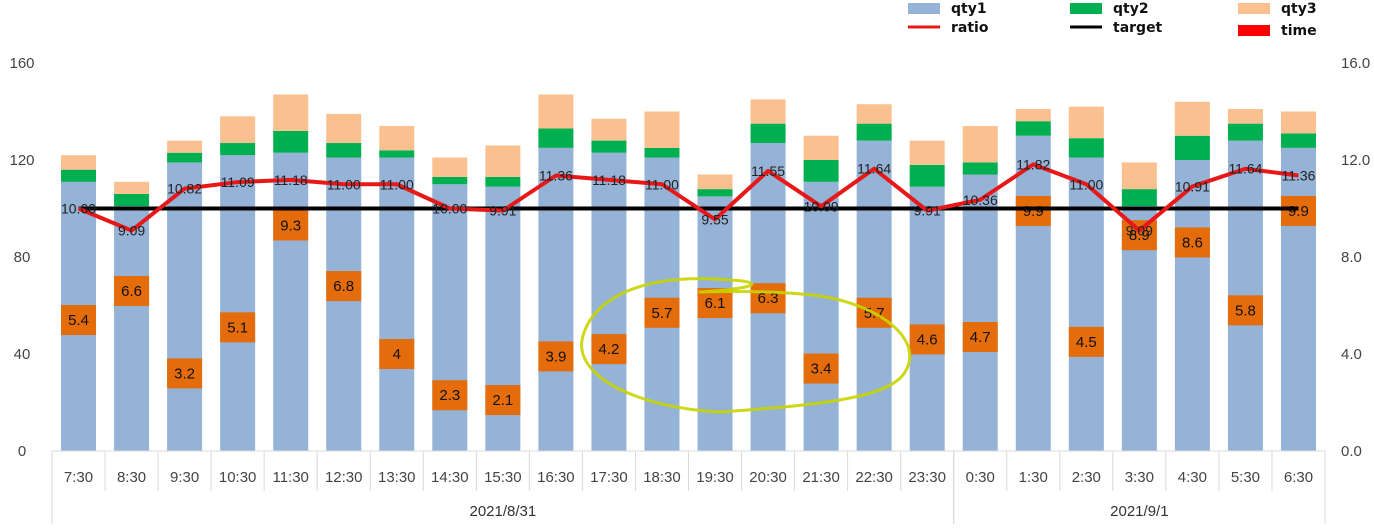 The height and width of the screenshot is (528, 1374). Describe the element at coordinates (980, 337) in the screenshot. I see `time-data-label: 4.7` at that location.